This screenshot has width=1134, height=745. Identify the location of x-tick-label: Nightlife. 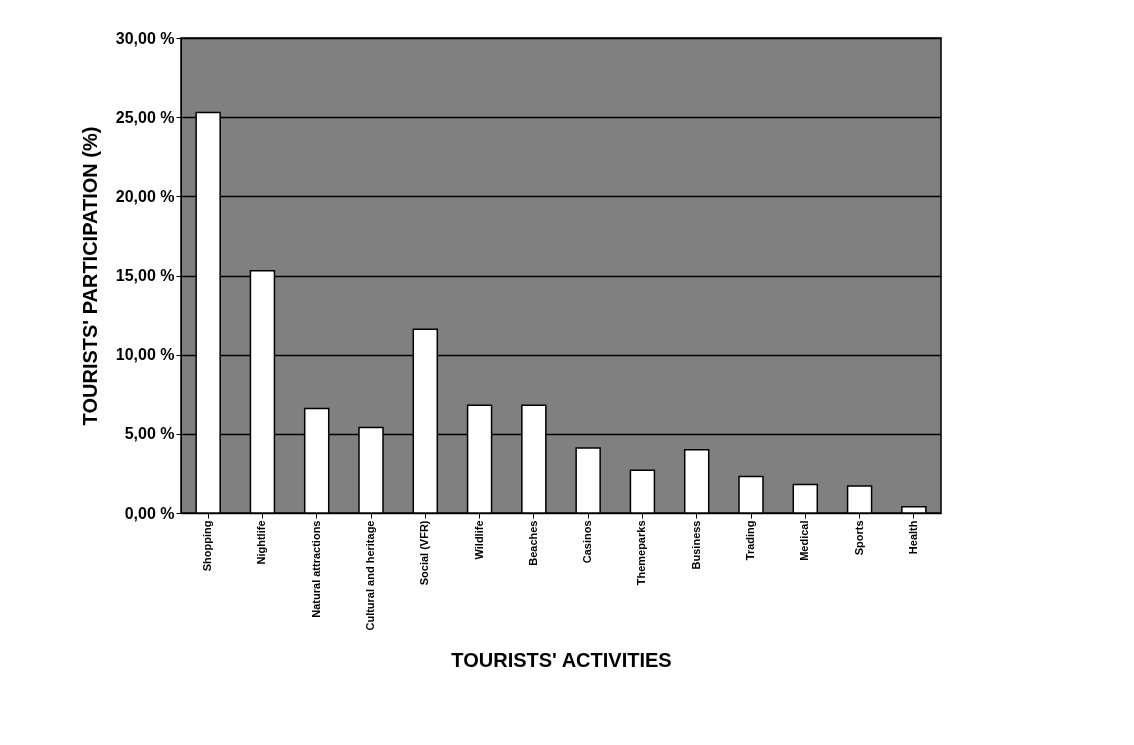
(261, 542).